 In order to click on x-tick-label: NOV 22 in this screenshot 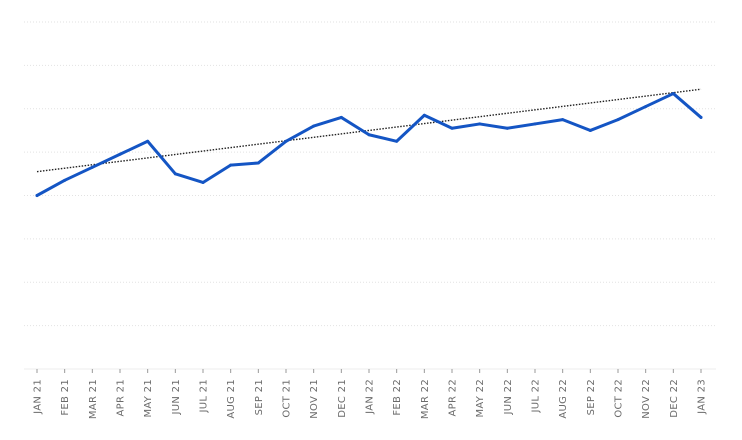, I will do `click(646, 399)`.